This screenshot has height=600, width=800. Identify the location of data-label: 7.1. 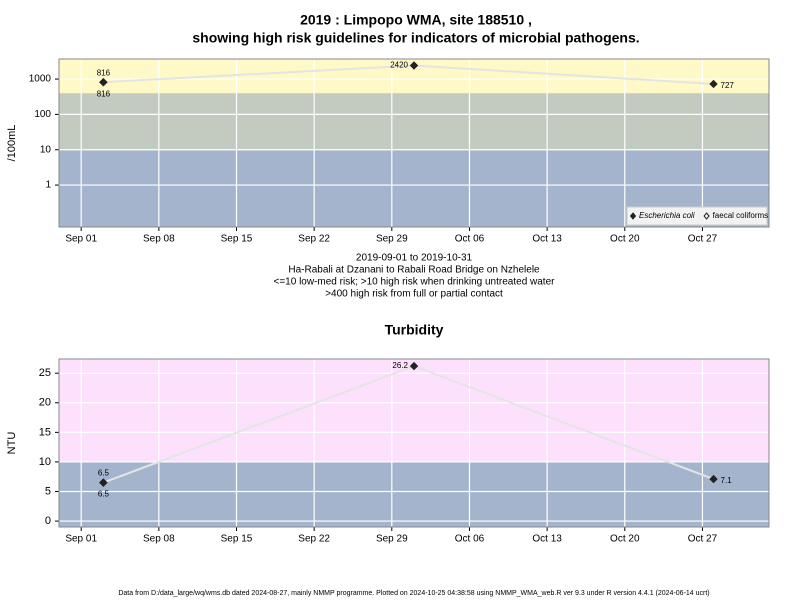
(727, 480).